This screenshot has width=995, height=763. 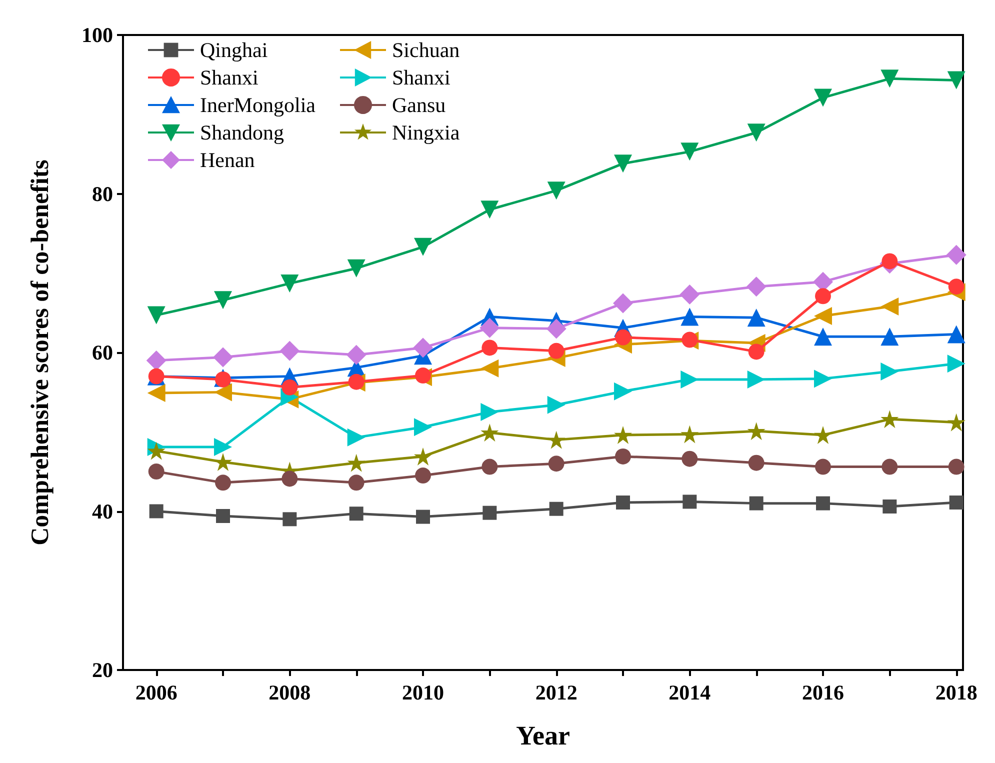 What do you see at coordinates (102, 352) in the screenshot?
I see `y-tick-label: 60` at bounding box center [102, 352].